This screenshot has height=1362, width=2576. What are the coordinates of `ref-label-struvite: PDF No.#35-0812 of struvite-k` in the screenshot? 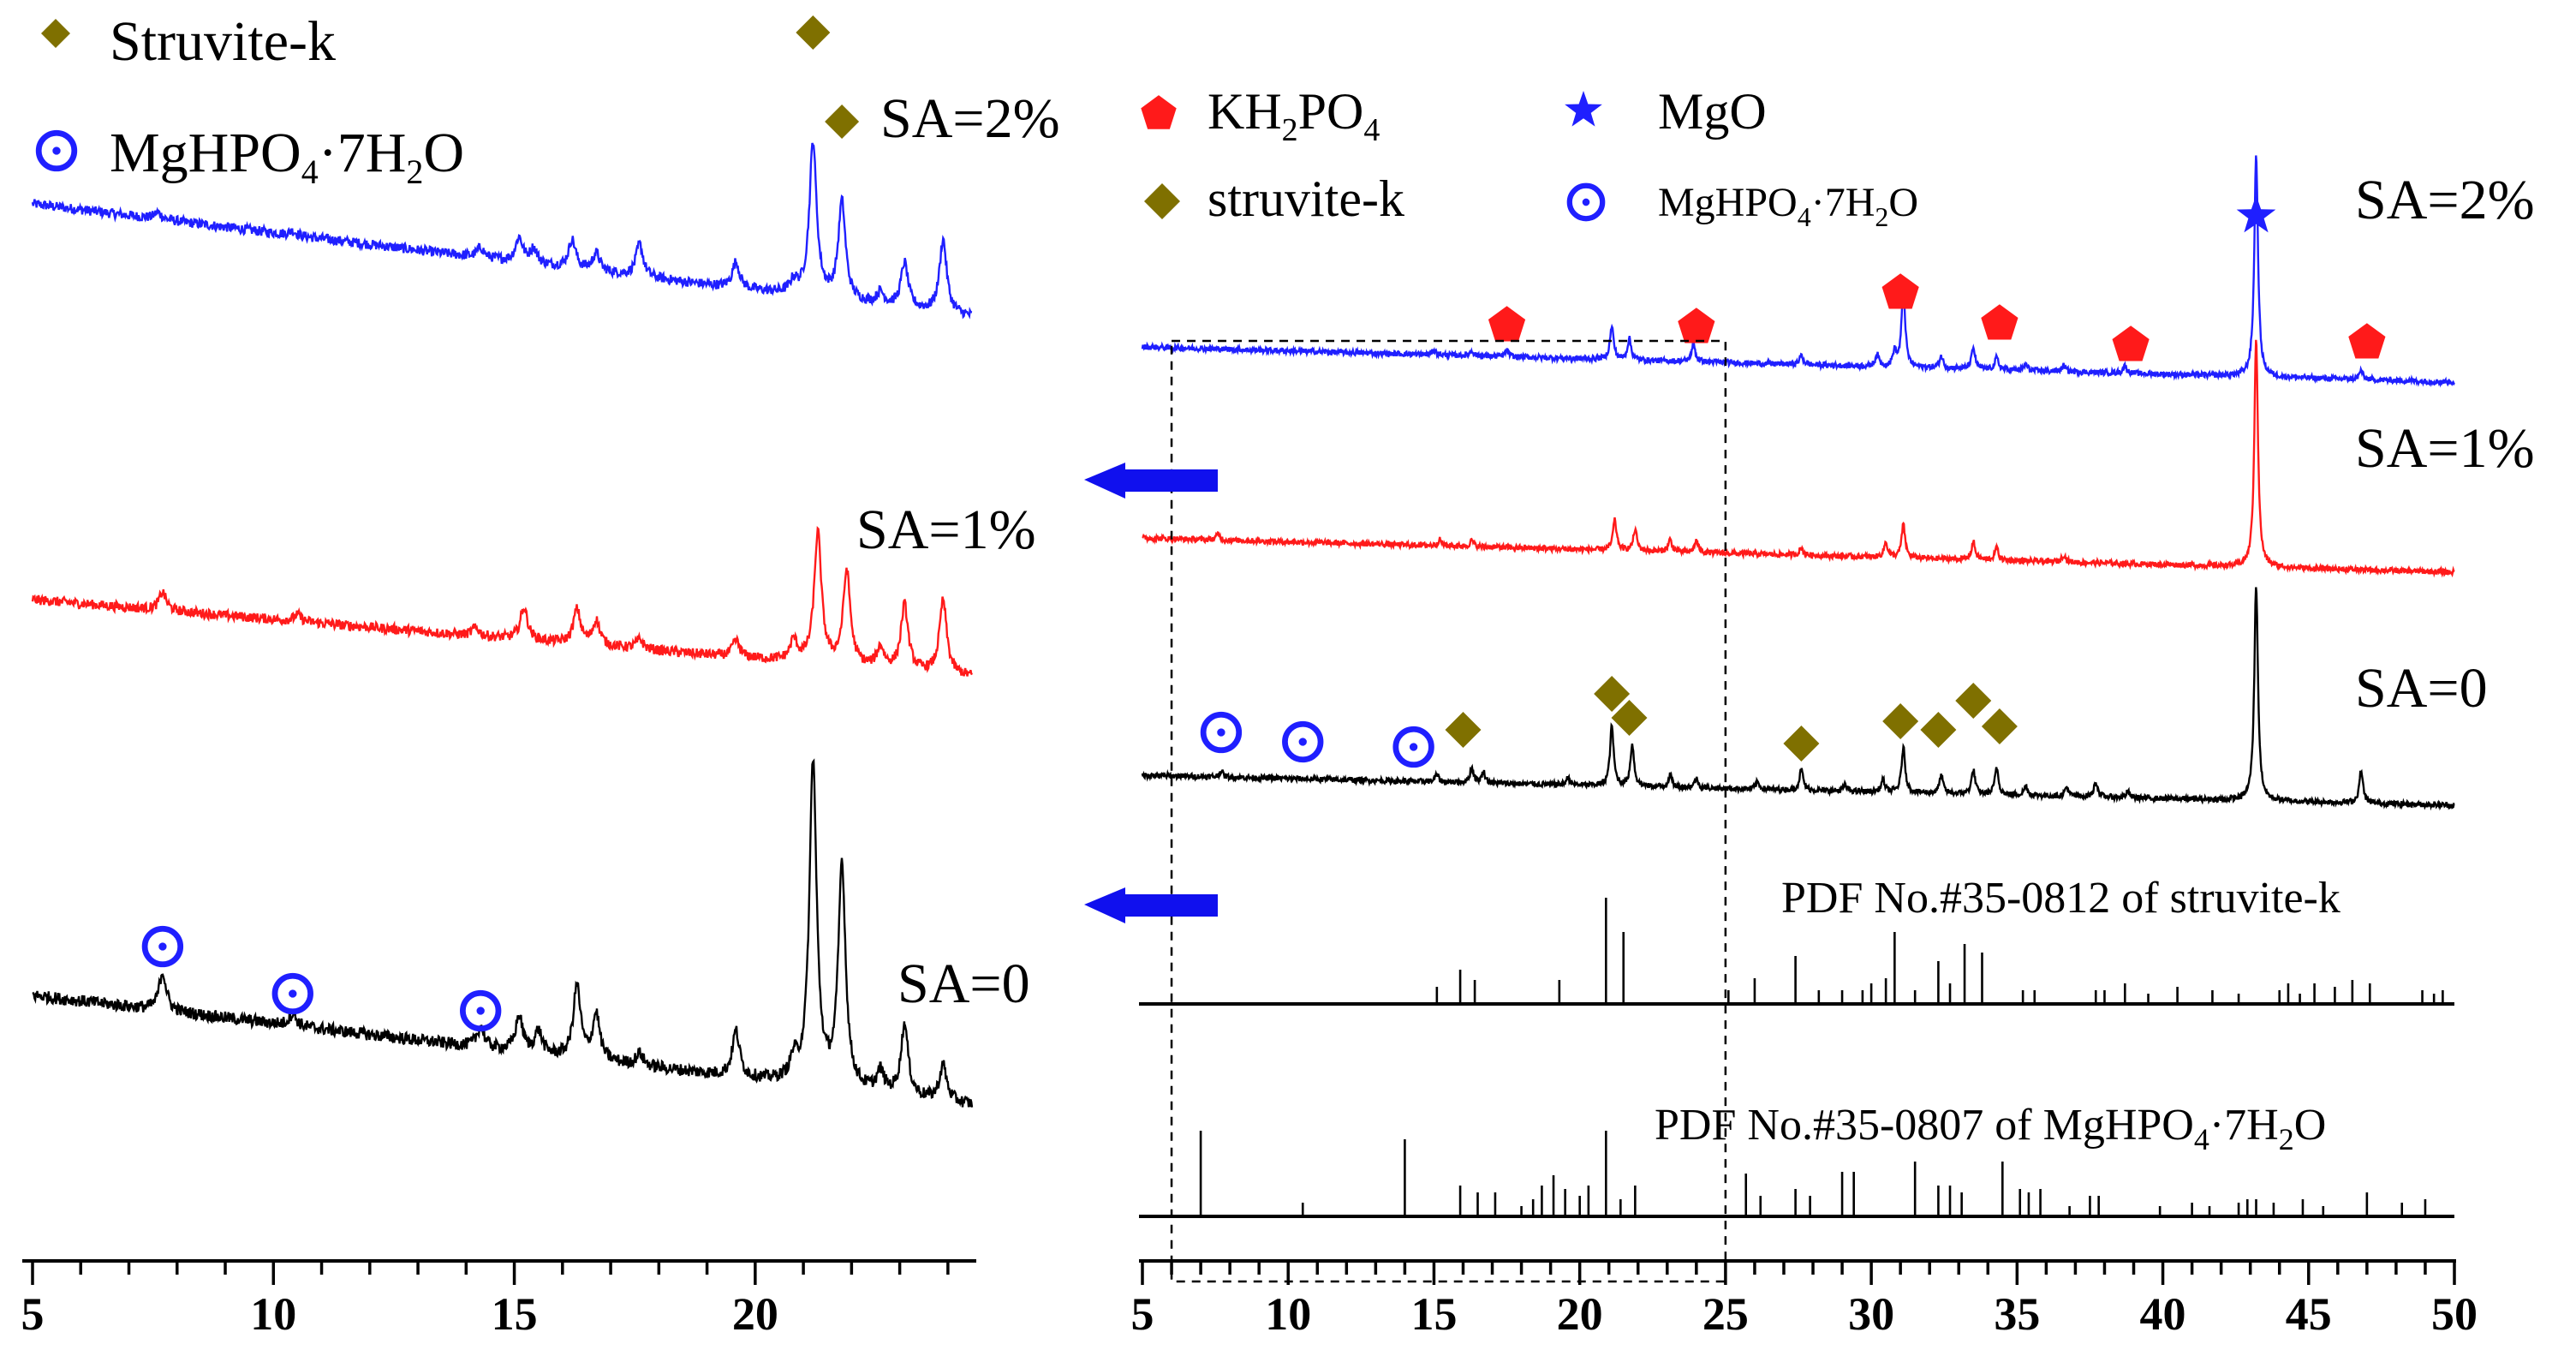 It's located at (2060, 898).